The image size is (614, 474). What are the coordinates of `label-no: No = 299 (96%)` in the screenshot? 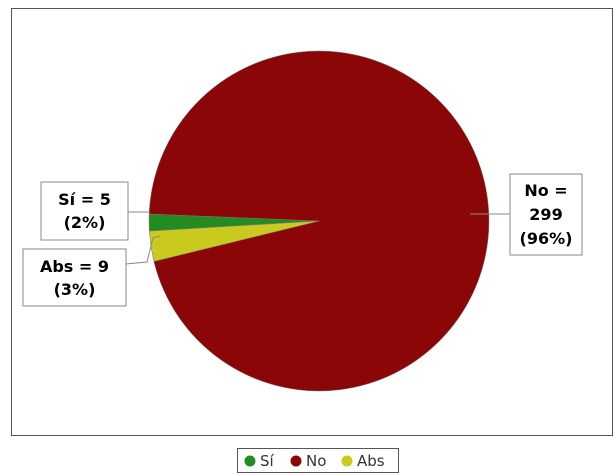 It's located at (546, 214).